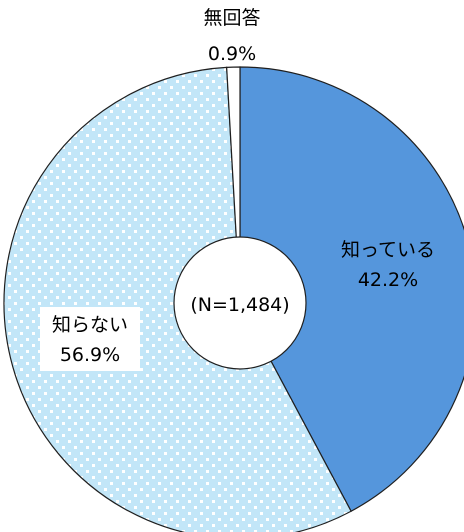 The image size is (464, 532). What do you see at coordinates (231, 18) in the screenshot?
I see `slice-label-no-answer: 無回答` at bounding box center [231, 18].